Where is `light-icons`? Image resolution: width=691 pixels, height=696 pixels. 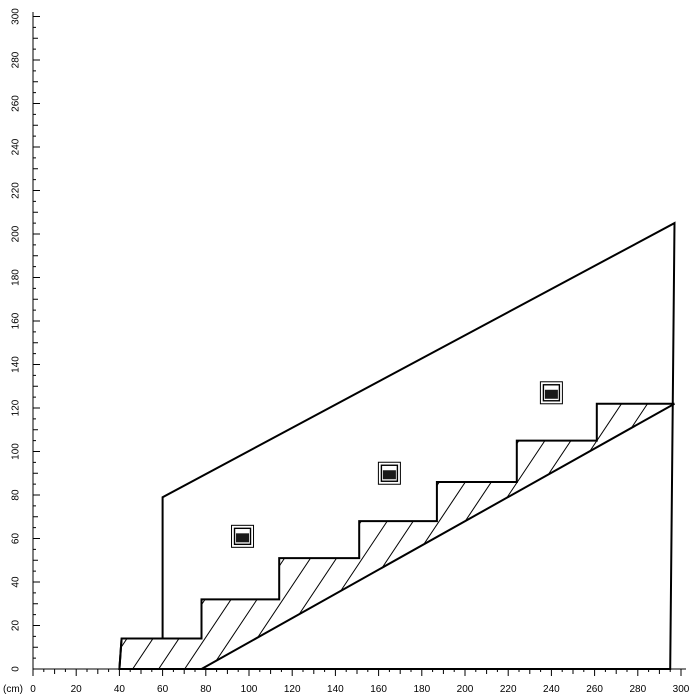 light-icons is located at coordinates (397, 464).